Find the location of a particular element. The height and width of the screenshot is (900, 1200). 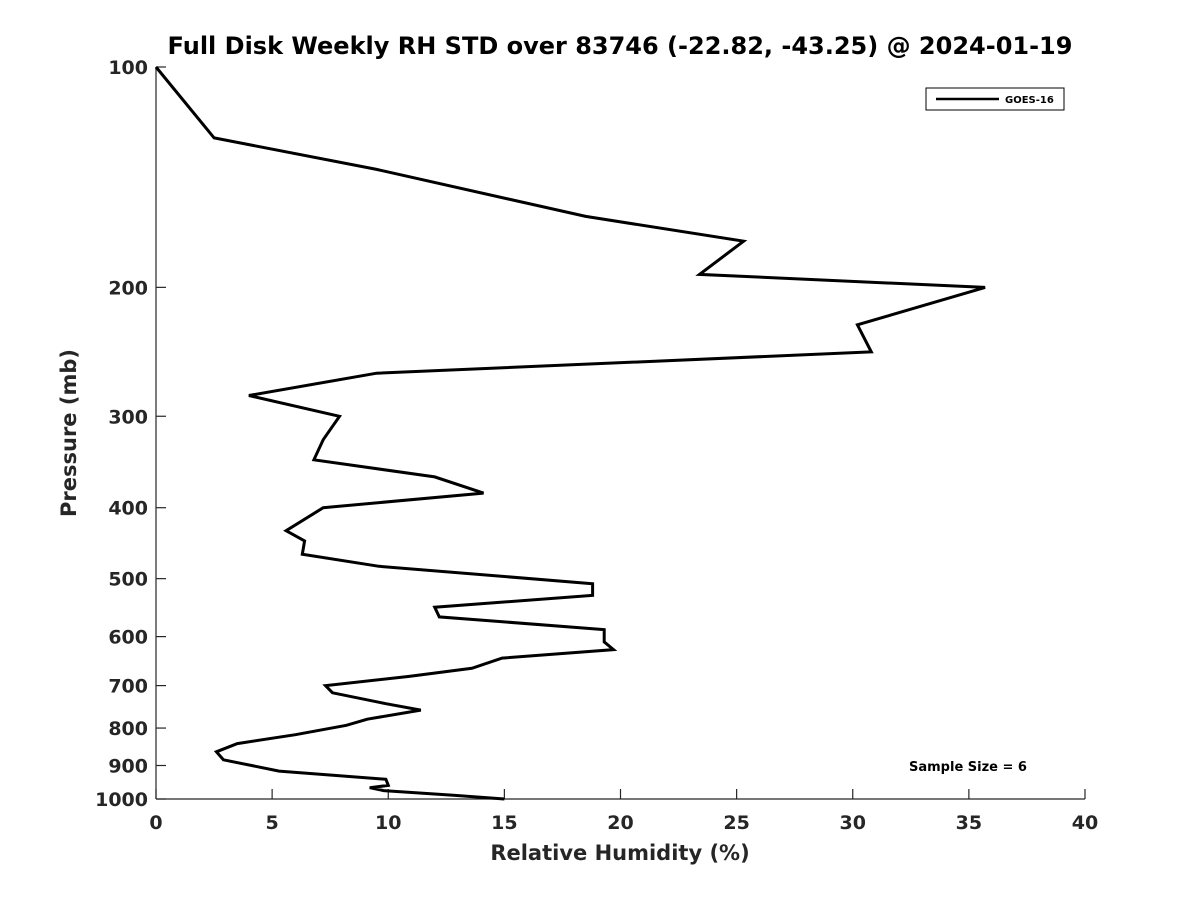

y-axis-label: Pressure (mb) is located at coordinates (69, 433).